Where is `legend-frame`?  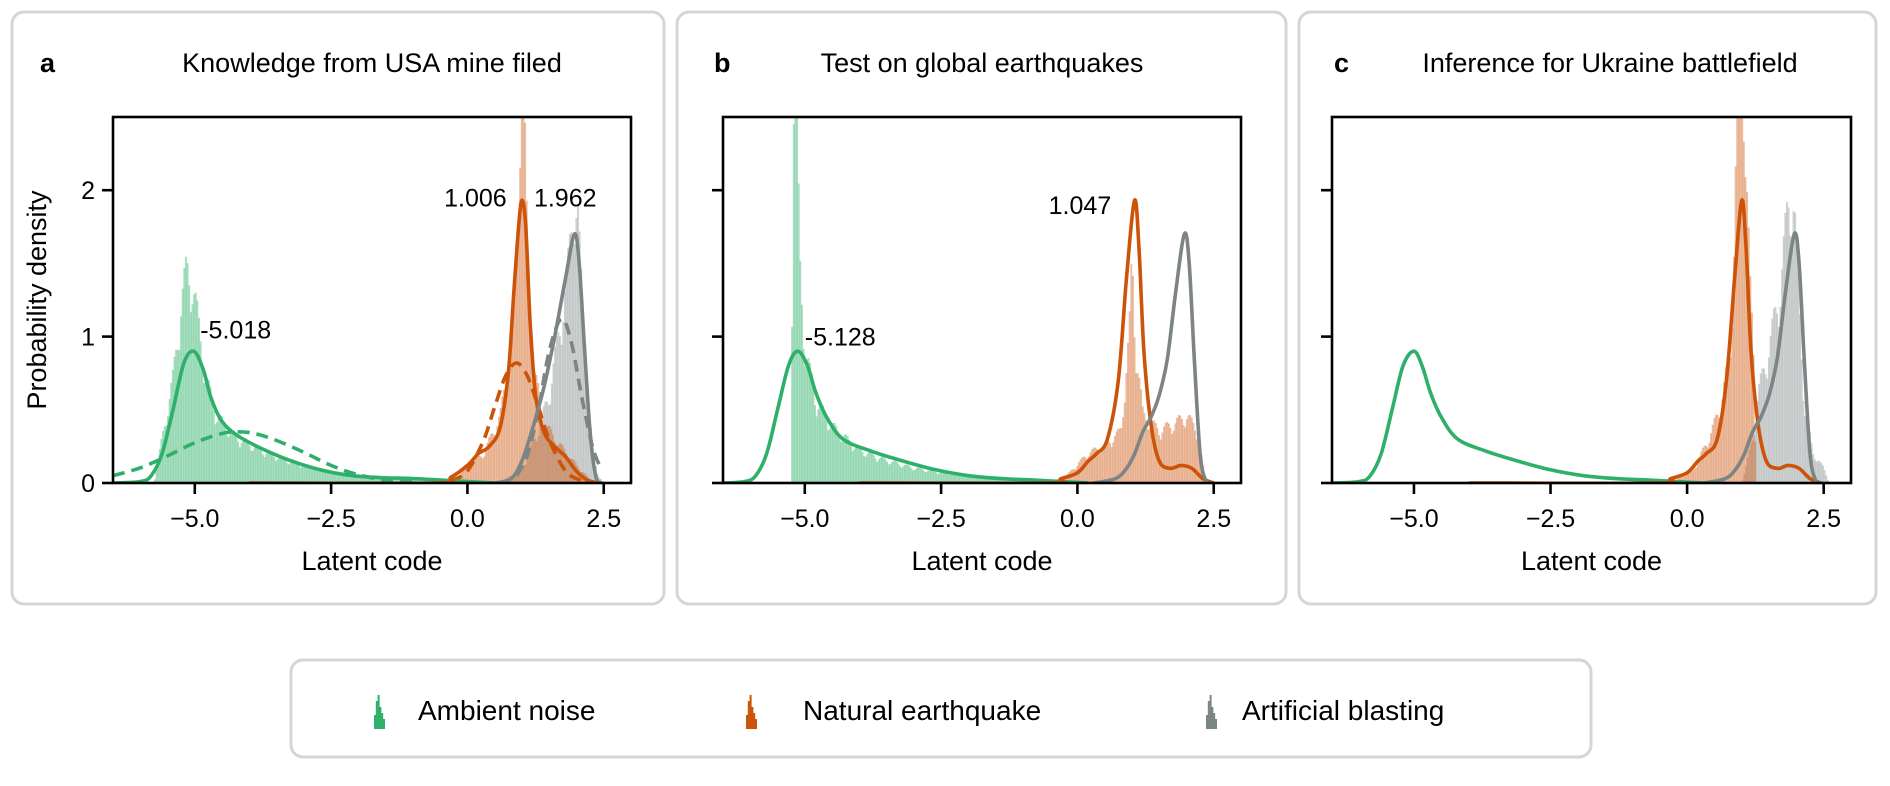 legend-frame is located at coordinates (941, 708).